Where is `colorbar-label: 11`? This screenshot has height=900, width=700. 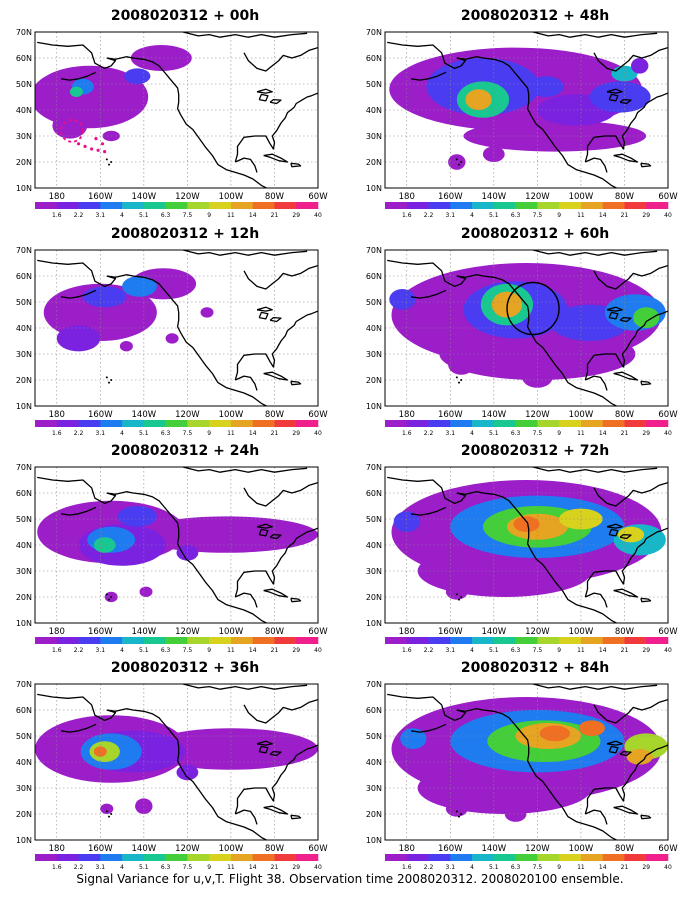 colorbar-label: 11 is located at coordinates (231, 433).